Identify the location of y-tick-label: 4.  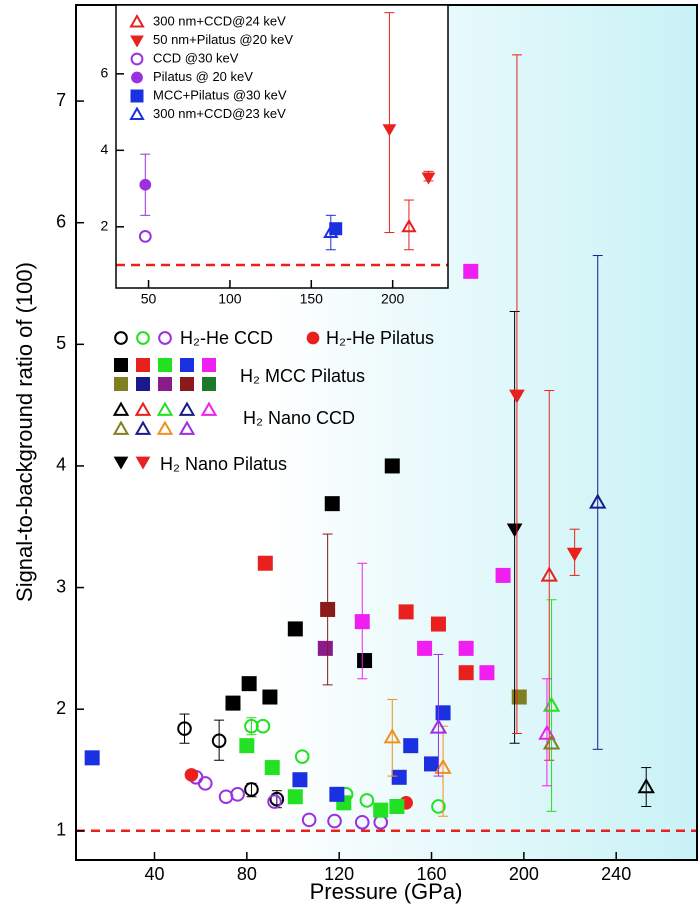
(105, 149).